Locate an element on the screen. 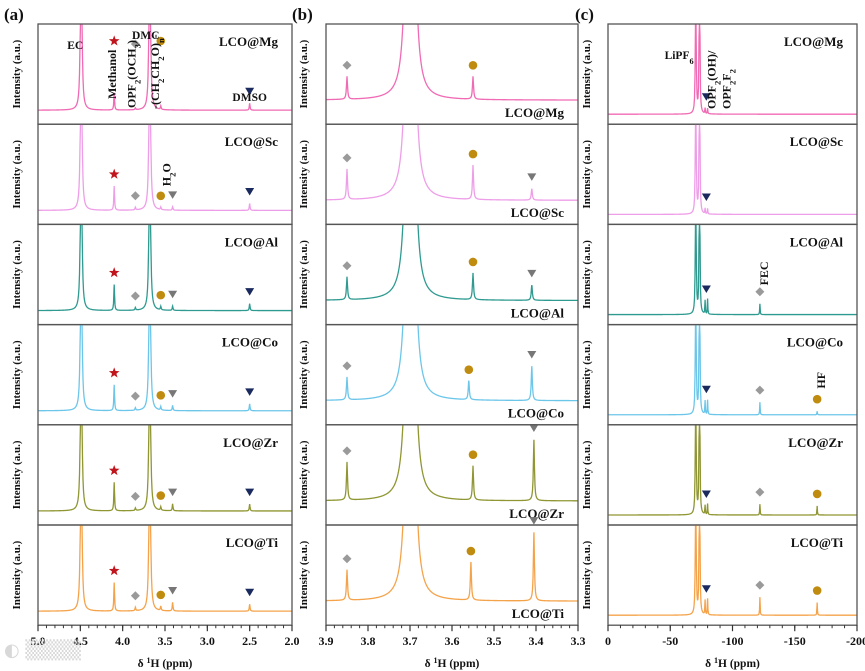  peak-annotation: H2O is located at coordinates (169, 174).